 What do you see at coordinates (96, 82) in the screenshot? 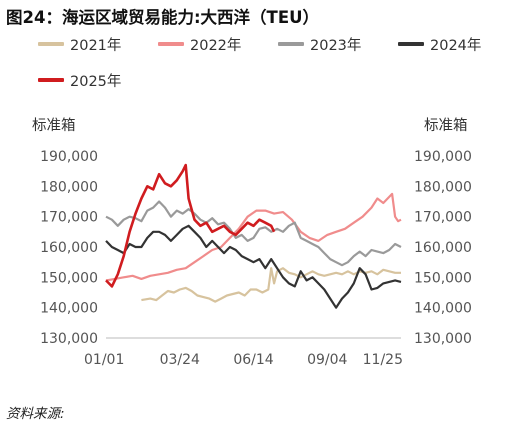
I see `legend-label-2025: 2025年` at bounding box center [96, 82].